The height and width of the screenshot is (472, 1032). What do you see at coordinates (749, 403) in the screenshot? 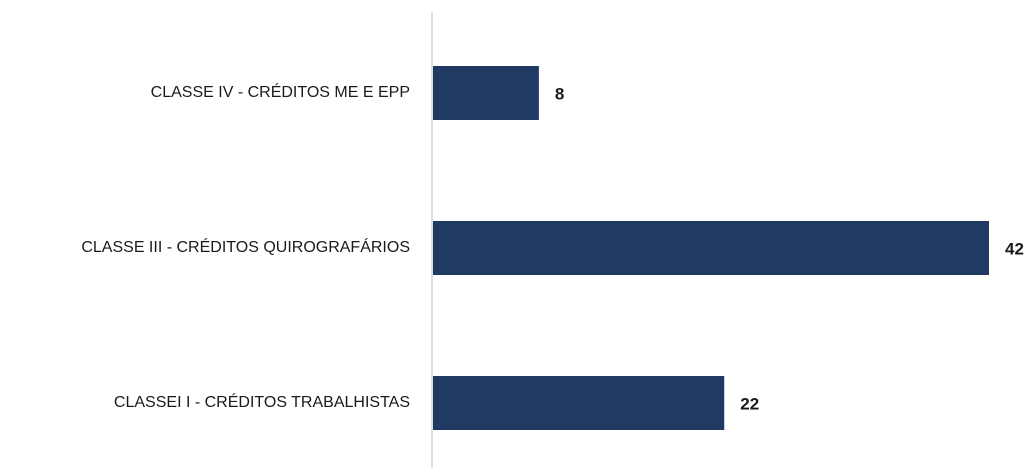
I see `data-label: 22` at bounding box center [749, 403].